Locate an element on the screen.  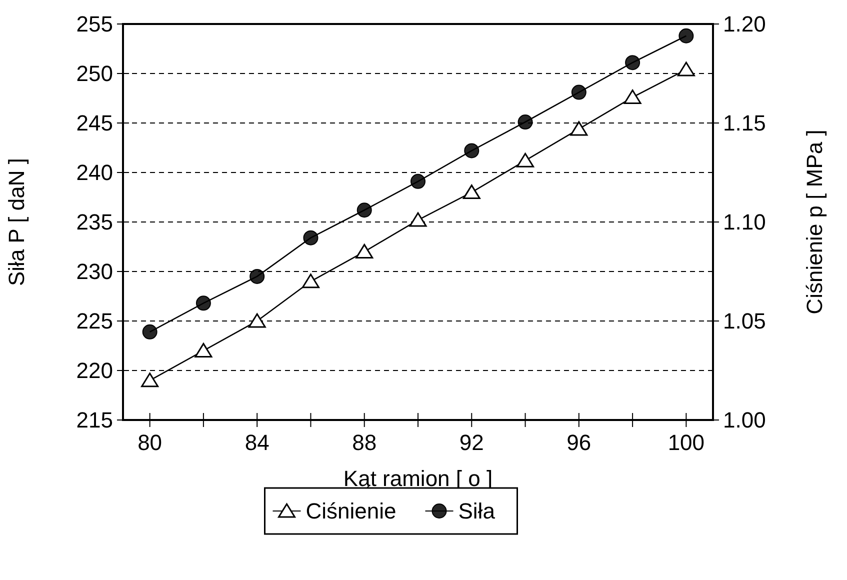
x-tick-label: 80 is located at coordinates (150, 442).